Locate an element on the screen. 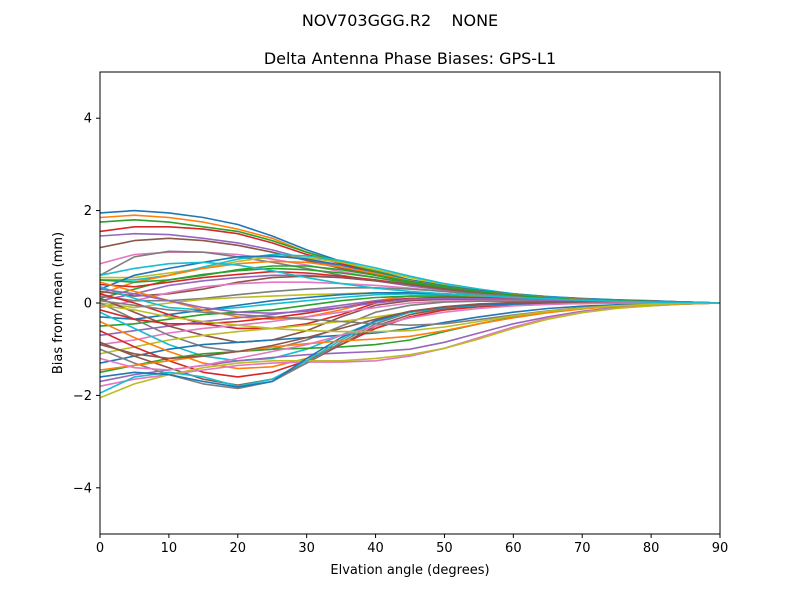 The height and width of the screenshot is (600, 800). x-tick-label: 50 is located at coordinates (444, 548).